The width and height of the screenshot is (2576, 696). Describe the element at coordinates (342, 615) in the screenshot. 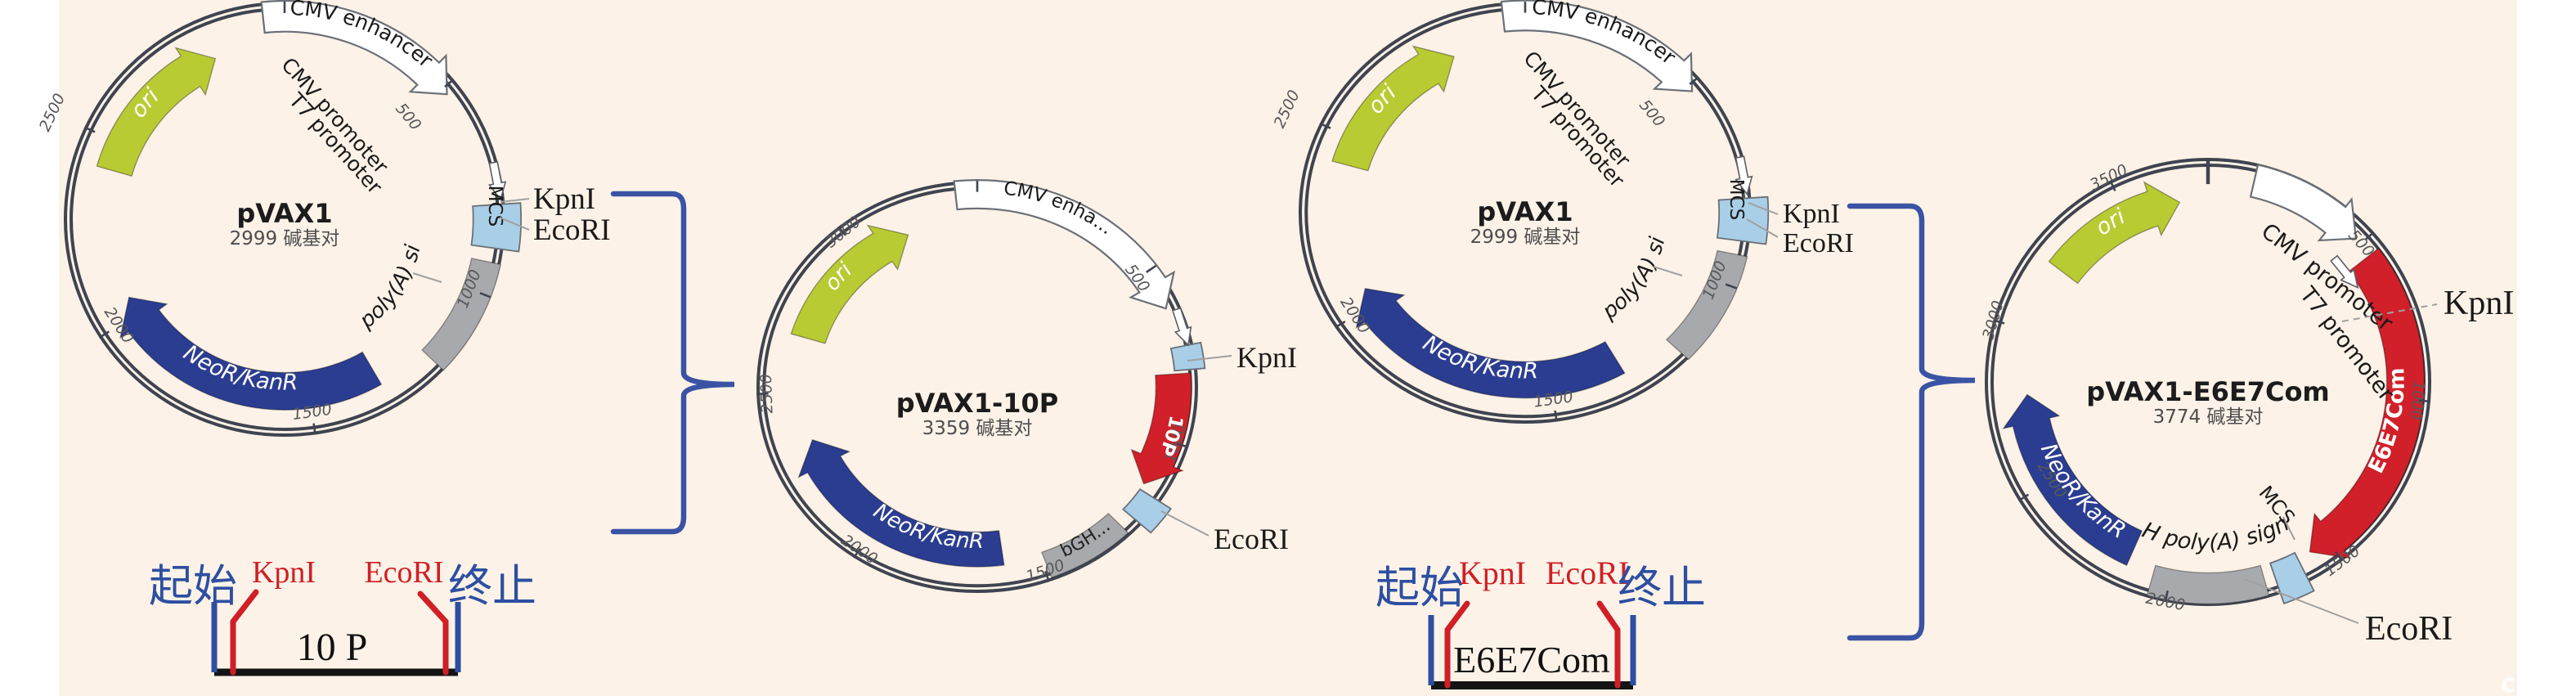

I see `construct-insert-10p: 起始 KpnI EcoRI 终止 10 P` at that location.